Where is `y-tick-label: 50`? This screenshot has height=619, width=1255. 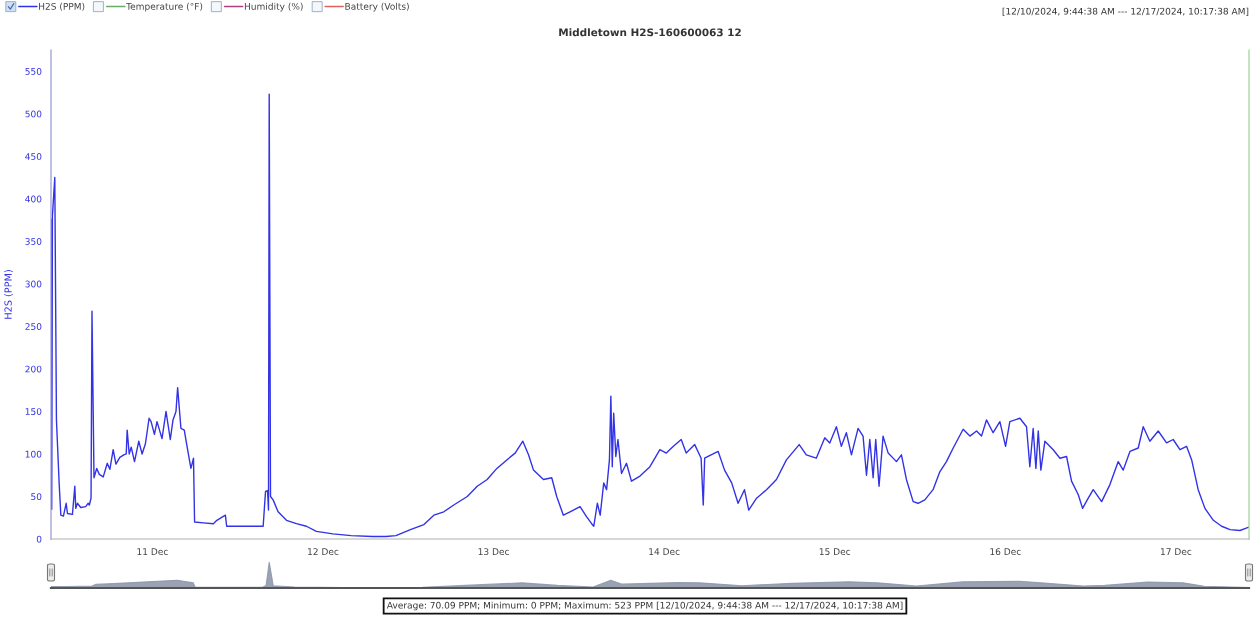 y-tick-label: 50 is located at coordinates (36, 497).